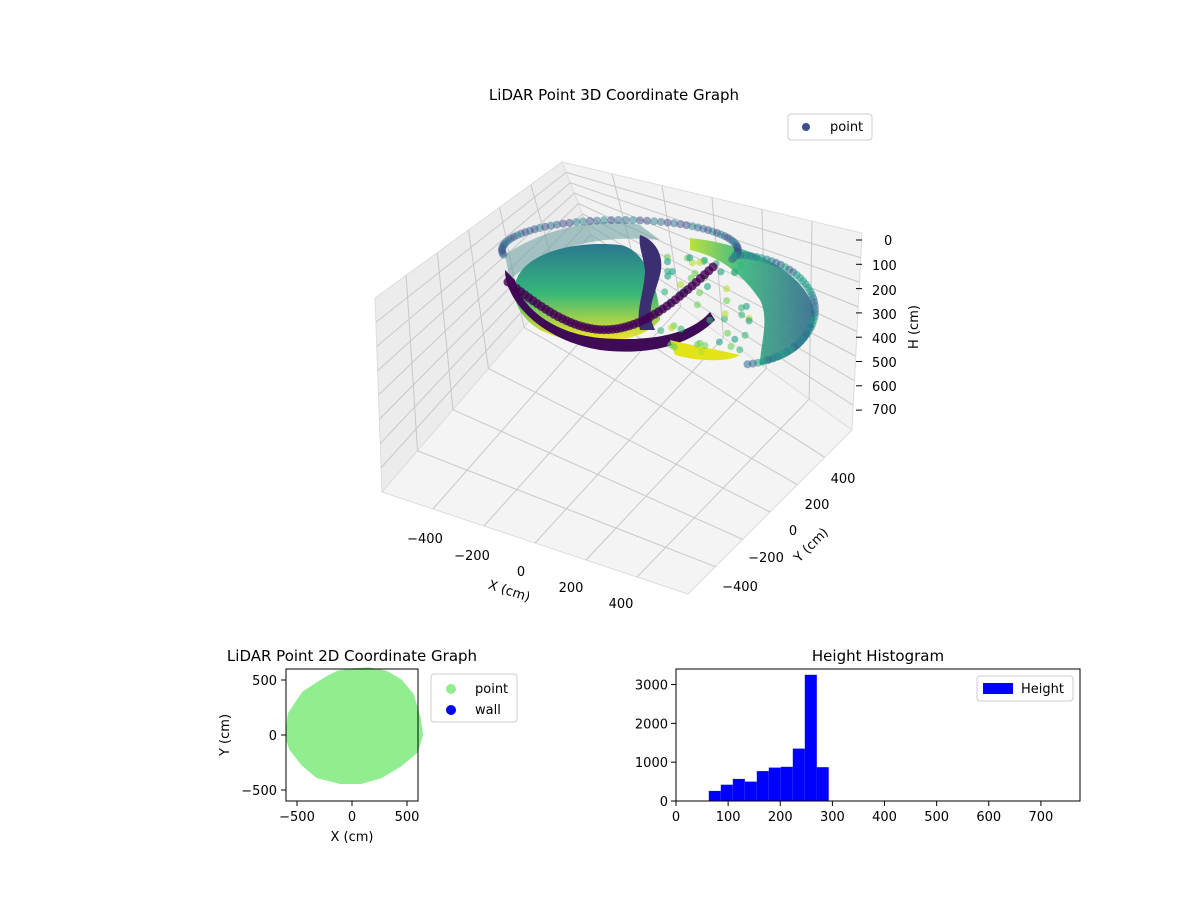 The height and width of the screenshot is (900, 1200). What do you see at coordinates (884, 315) in the screenshot?
I see `z-tick-label: 300` at bounding box center [884, 315].